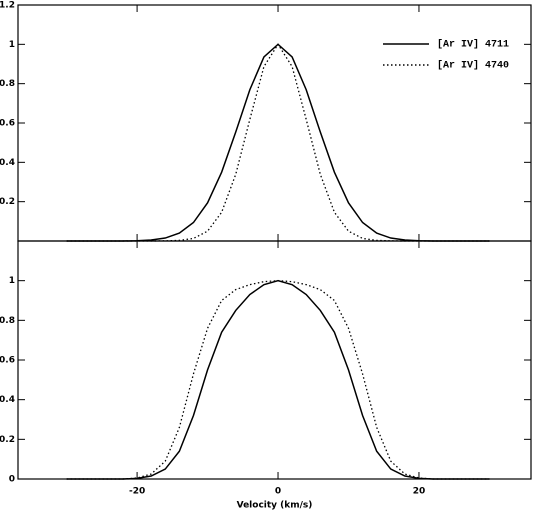 Image resolution: width=533 pixels, height=511 pixels. Describe the element at coordinates (473, 66) in the screenshot. I see `legend-label: [Ar IV] 4740` at that location.